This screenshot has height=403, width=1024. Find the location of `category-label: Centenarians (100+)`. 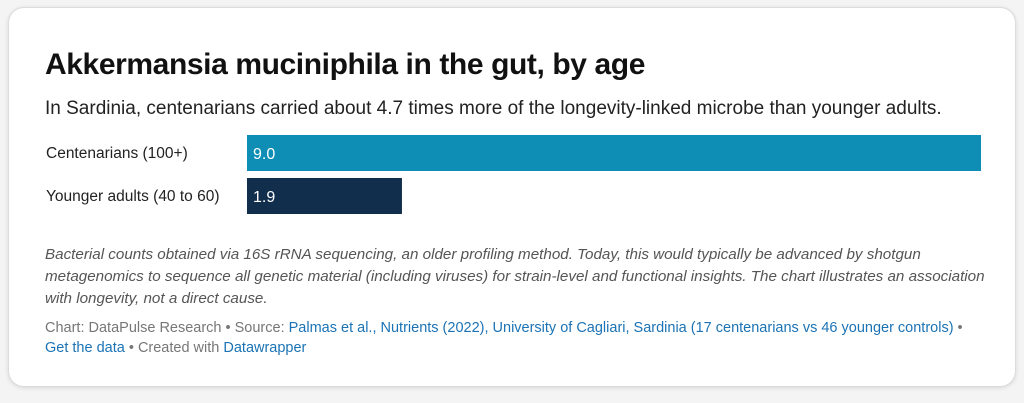

category-label: Centenarians (100+) is located at coordinates (117, 153).